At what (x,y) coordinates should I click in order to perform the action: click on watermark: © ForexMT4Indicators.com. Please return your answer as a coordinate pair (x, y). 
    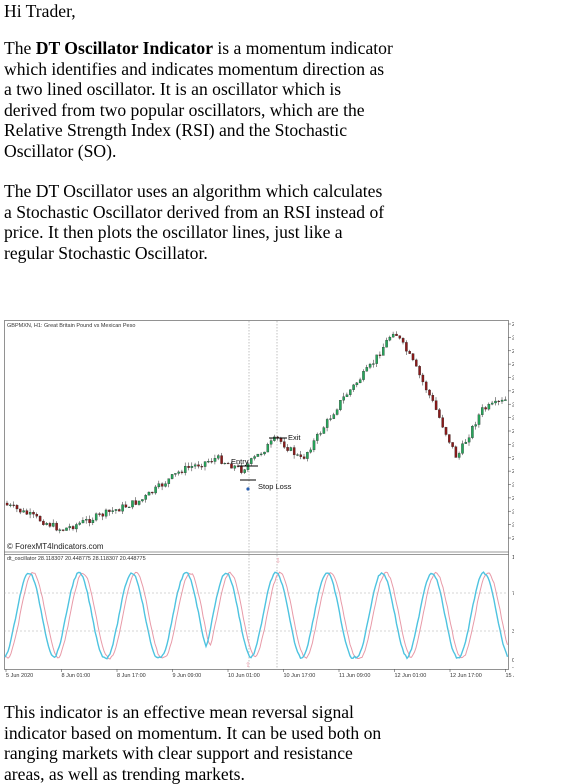
    Looking at the image, I should click on (55, 546).